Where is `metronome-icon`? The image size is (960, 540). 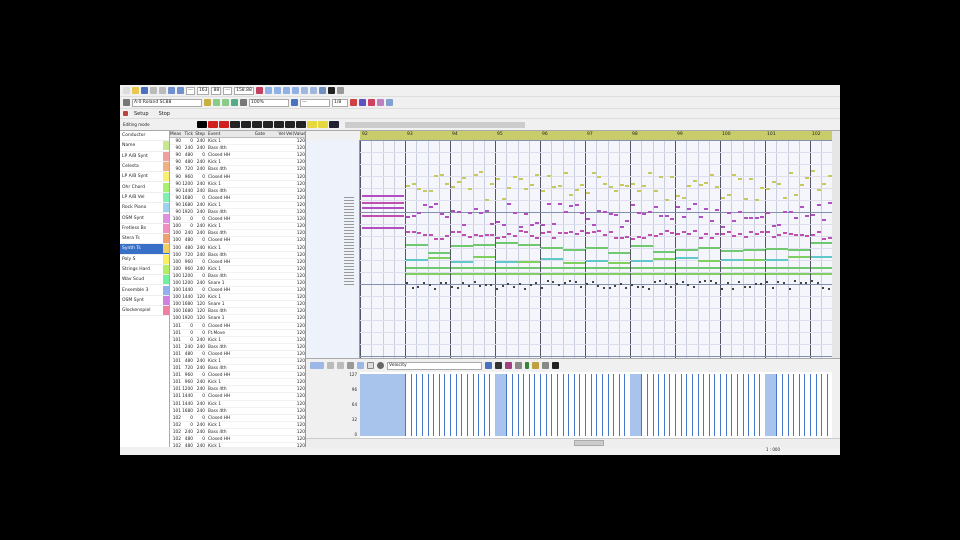 metronome-icon is located at coordinates (313, 90).